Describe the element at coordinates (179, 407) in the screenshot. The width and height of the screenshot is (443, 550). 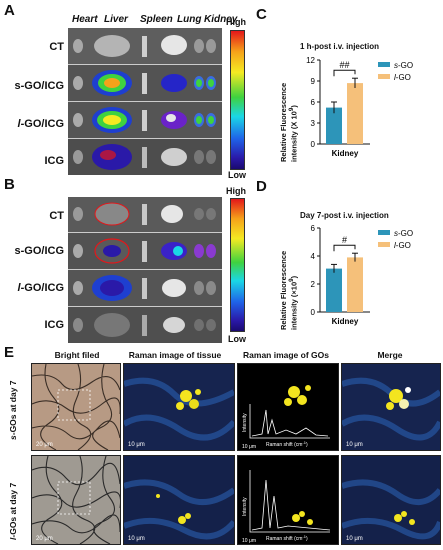
I see `raman-tissue-image-s: 10 μm` at that location.